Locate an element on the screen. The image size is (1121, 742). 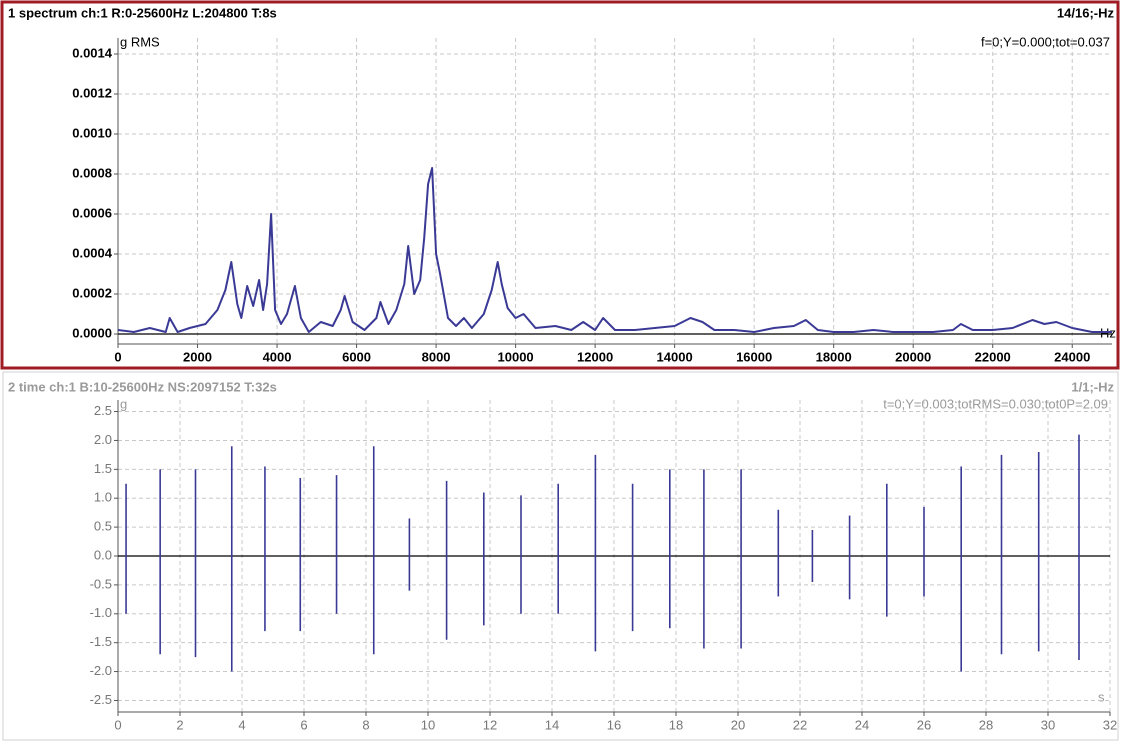
x-tick-label: 6000 is located at coordinates (356, 356).